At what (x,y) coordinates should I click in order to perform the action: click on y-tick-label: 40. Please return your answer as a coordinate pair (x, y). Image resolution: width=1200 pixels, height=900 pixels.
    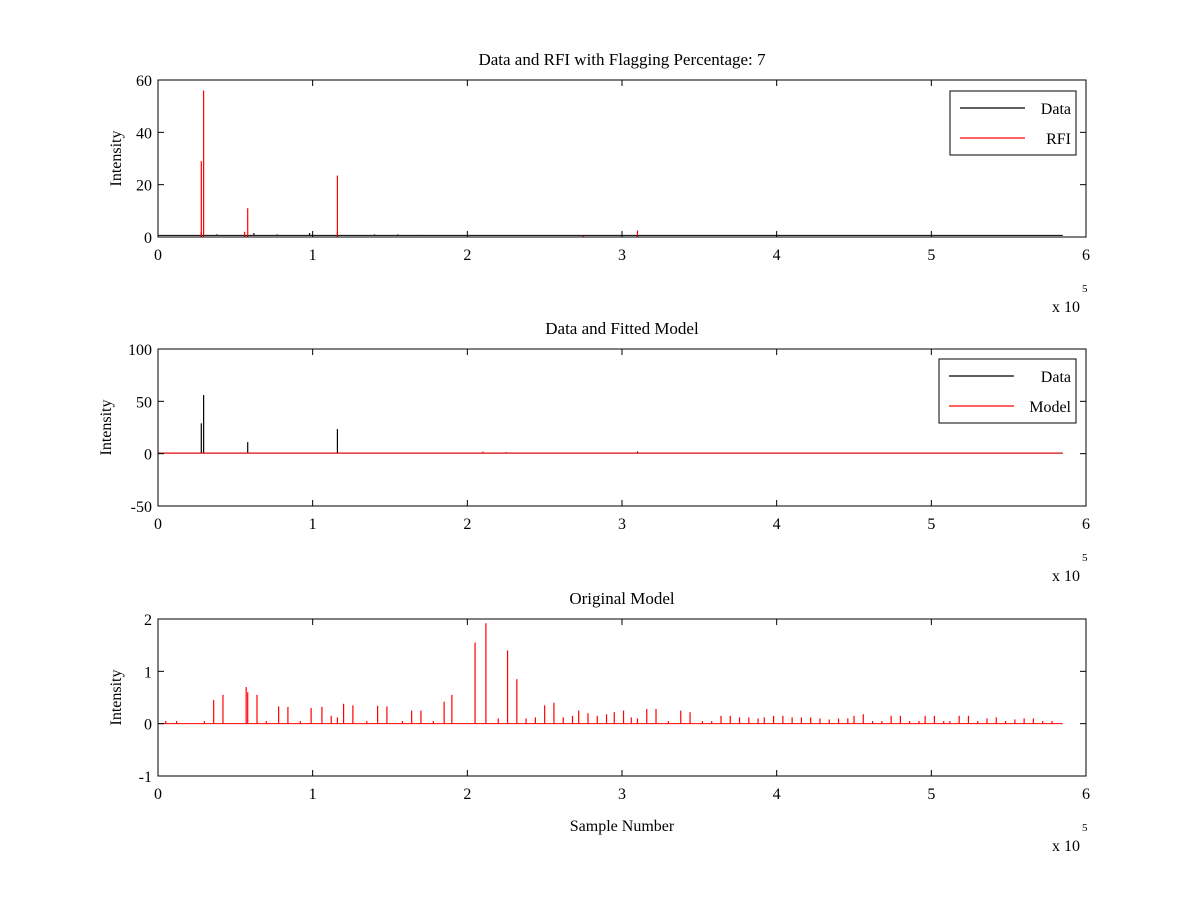
    Looking at the image, I should click on (144, 133).